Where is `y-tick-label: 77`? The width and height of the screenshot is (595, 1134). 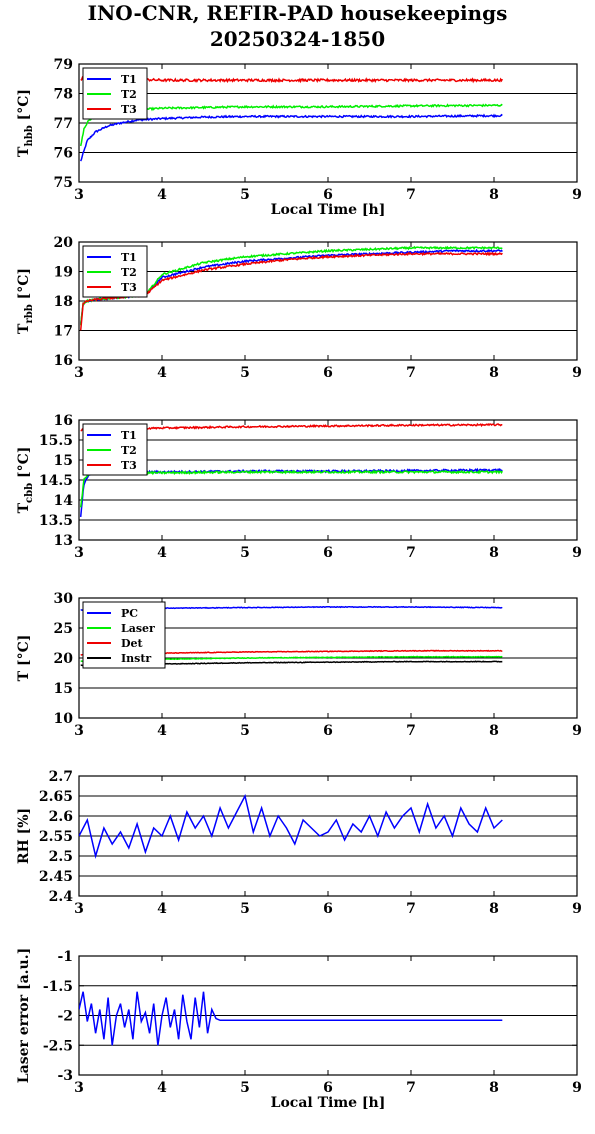 y-tick-label: 77 is located at coordinates (63, 124).